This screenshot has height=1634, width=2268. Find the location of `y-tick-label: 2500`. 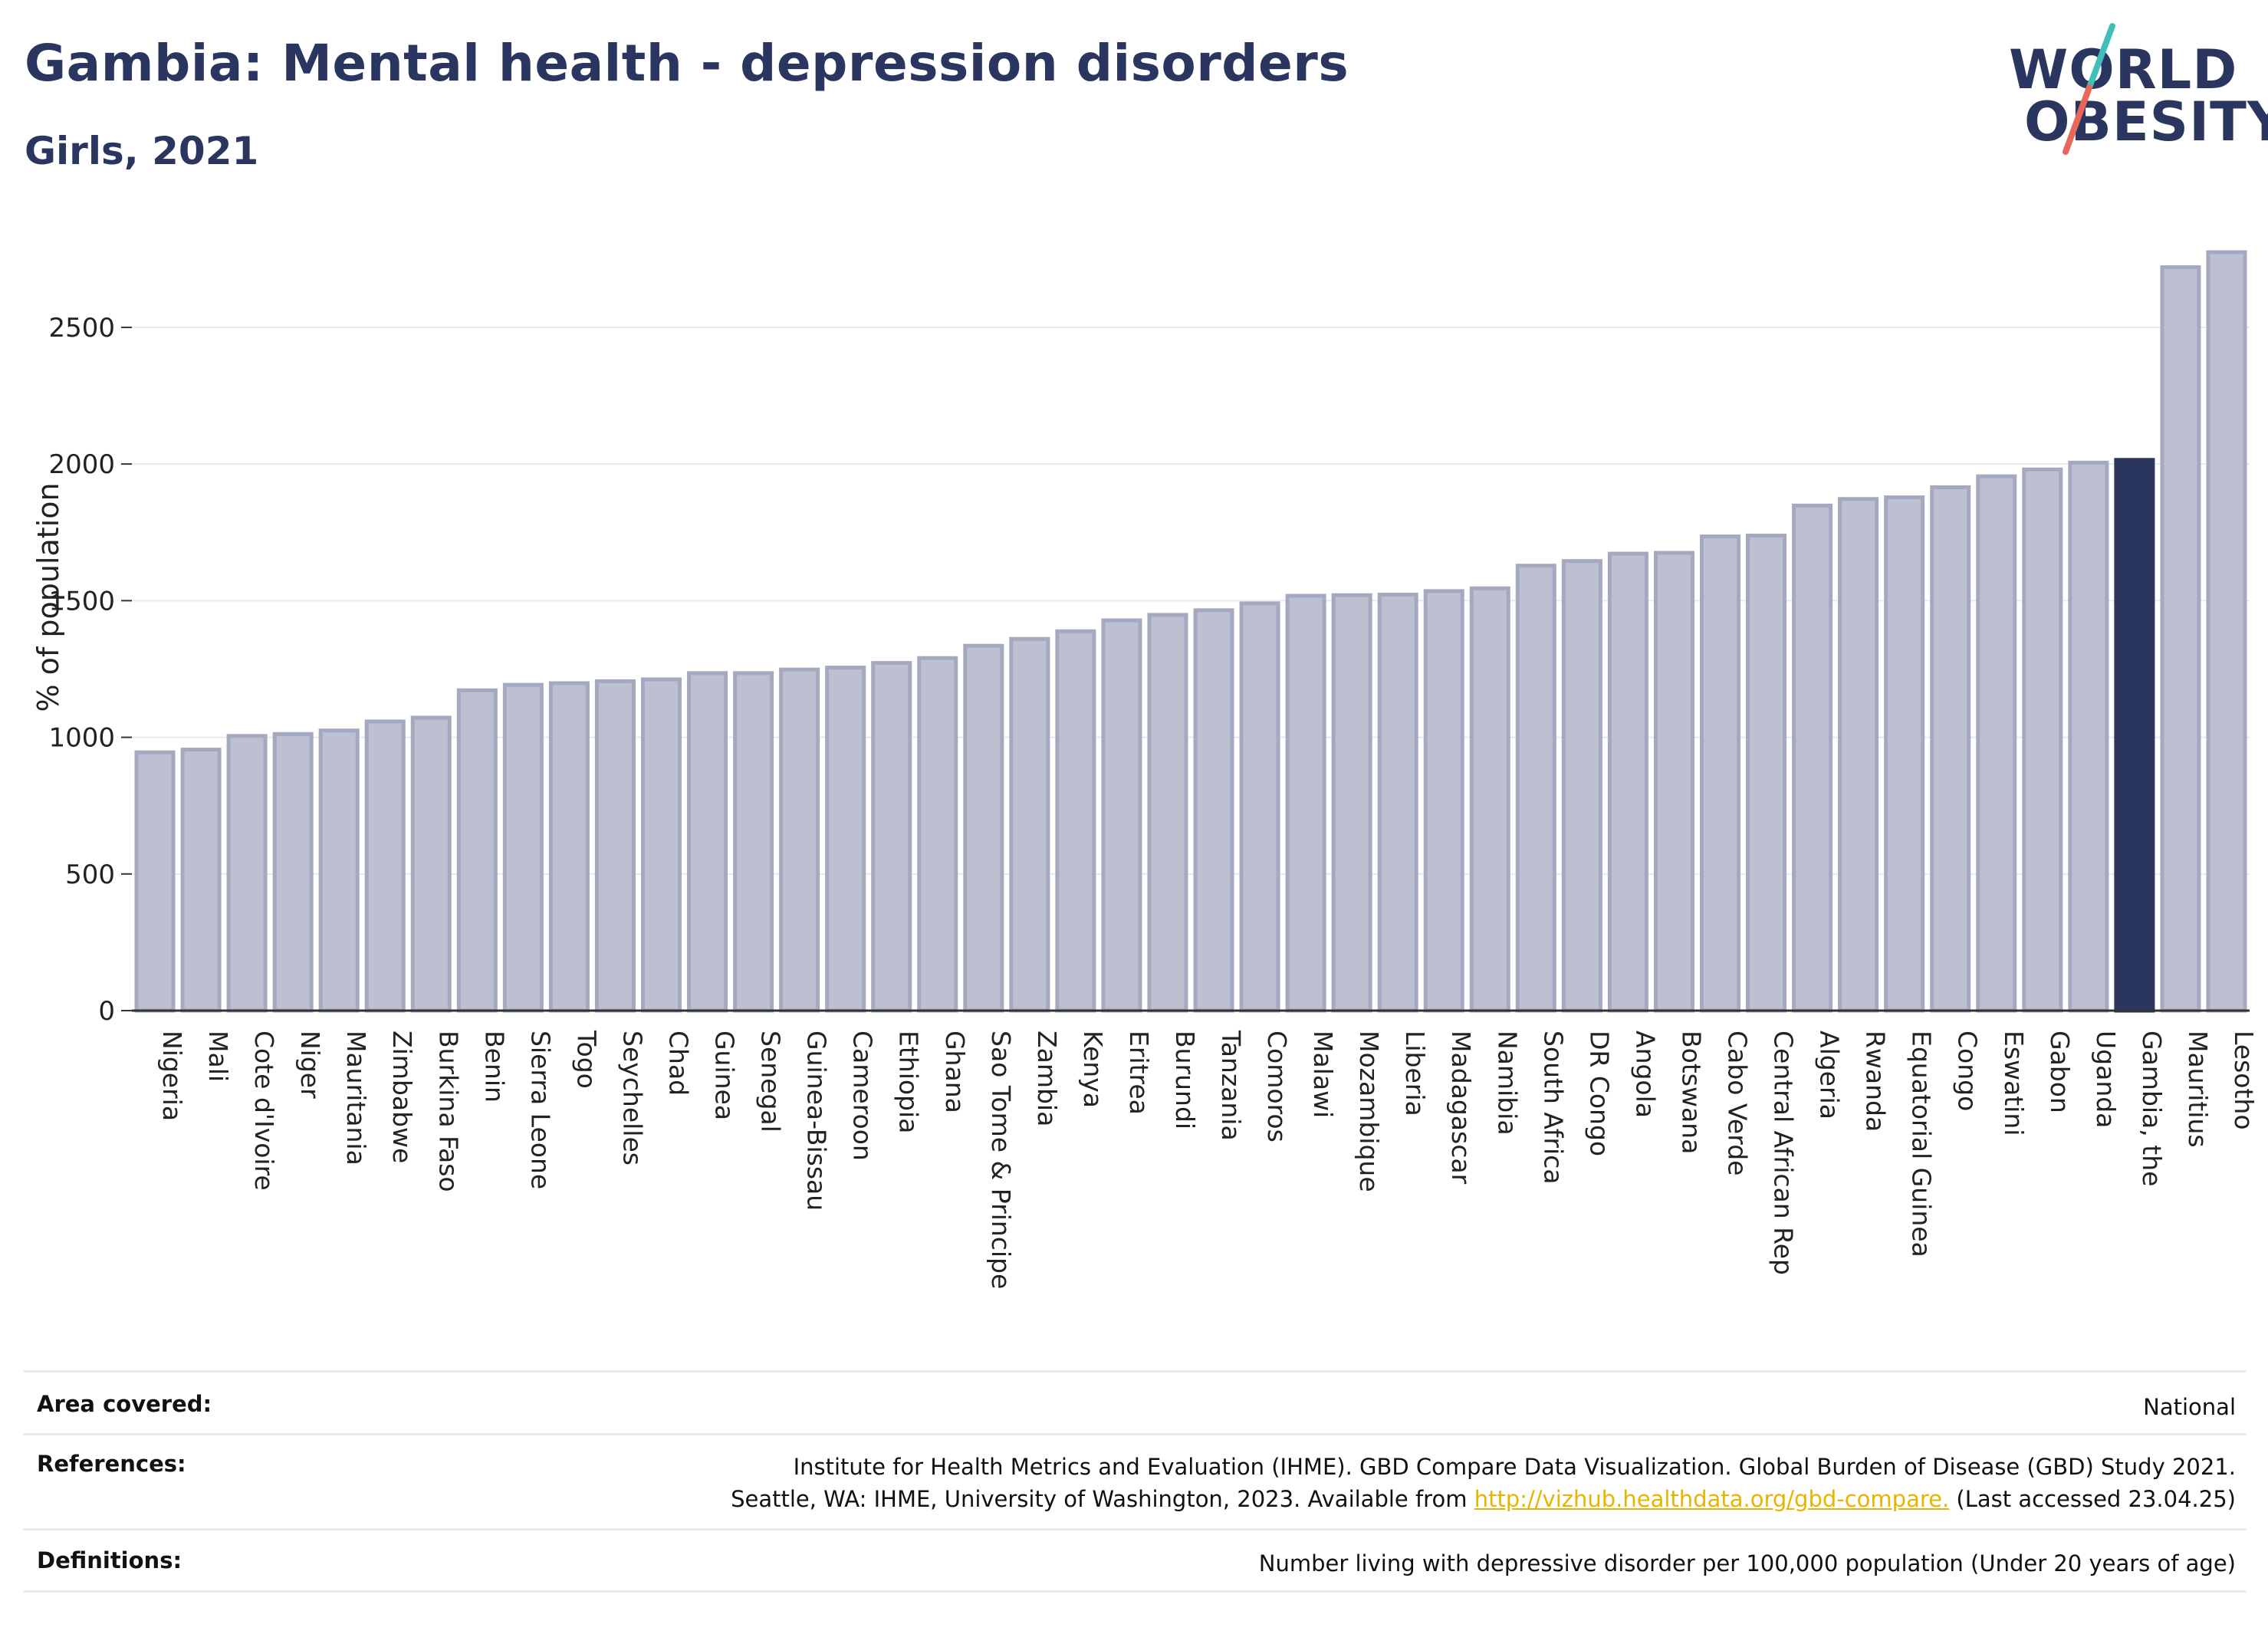

y-tick-label: 2500 is located at coordinates (81, 329).